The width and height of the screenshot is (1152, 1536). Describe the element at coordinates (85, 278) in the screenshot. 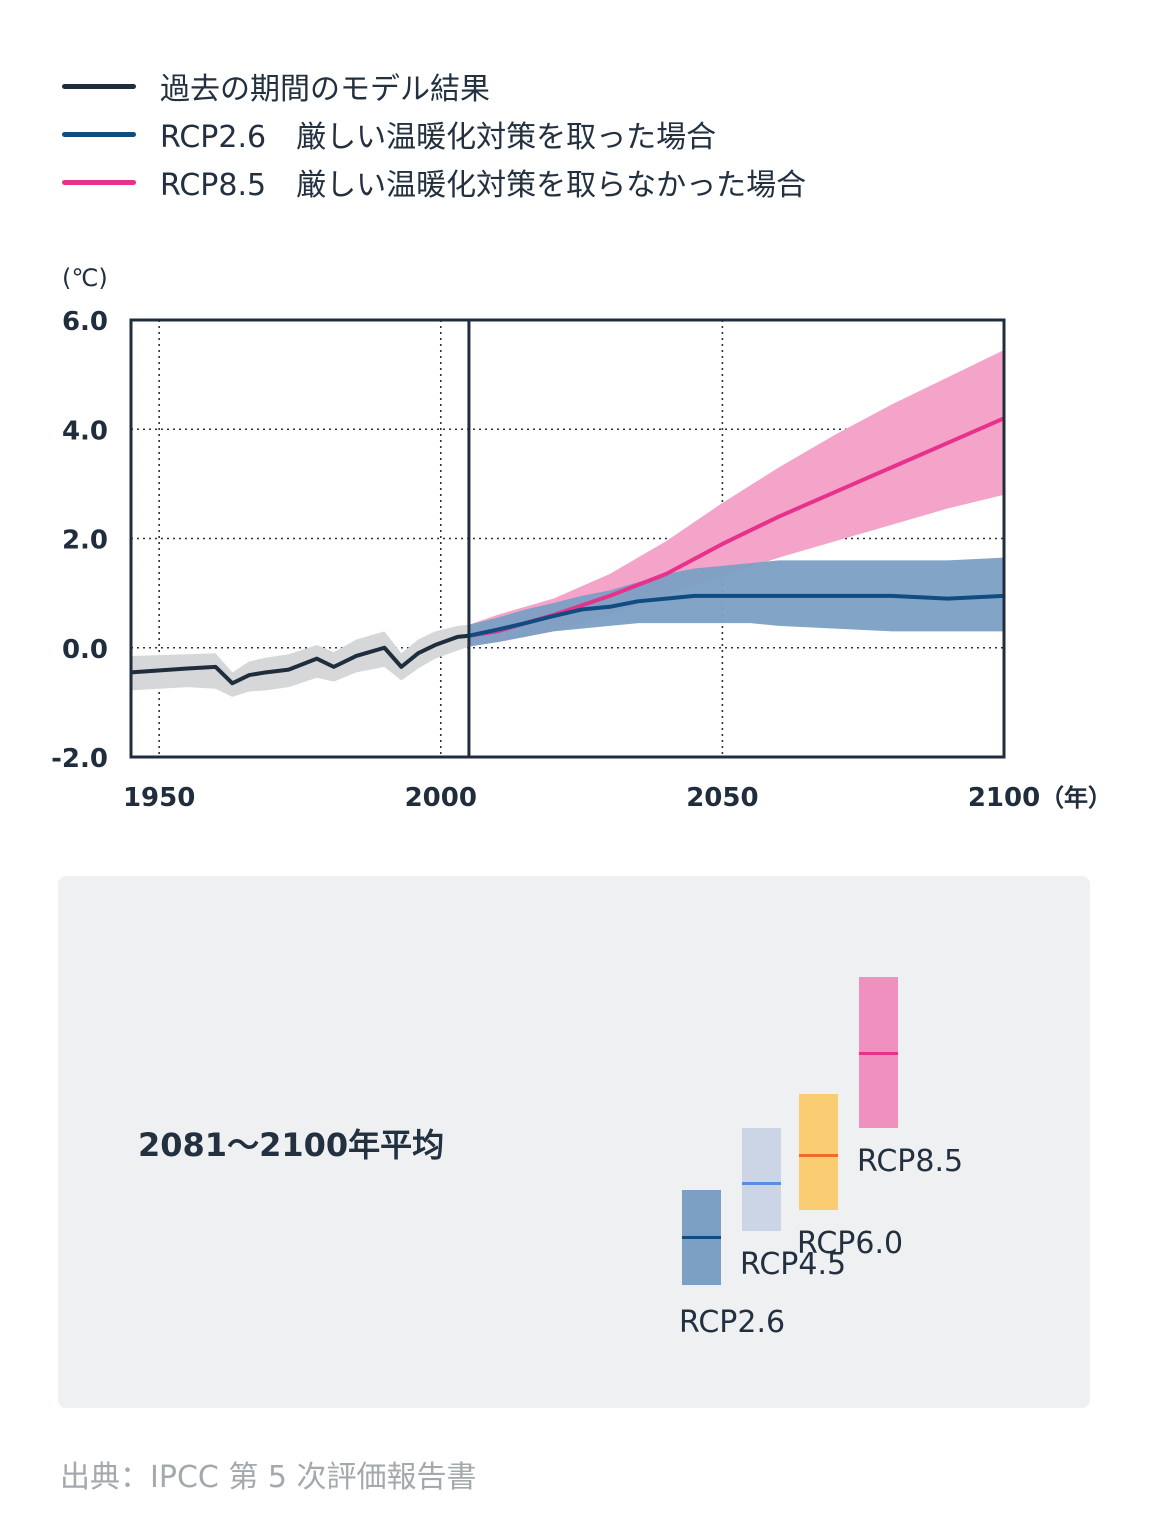

I see `y-axis-unit: (℃)` at that location.